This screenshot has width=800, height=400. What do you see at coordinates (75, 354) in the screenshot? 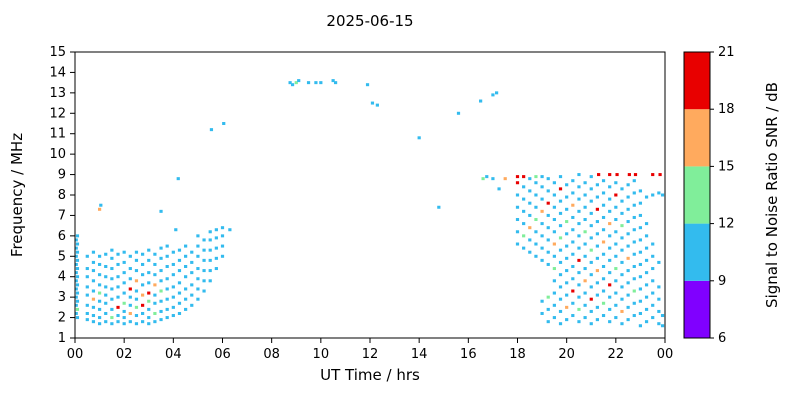
I see `x-tick-label: 00` at bounding box center [75, 354].